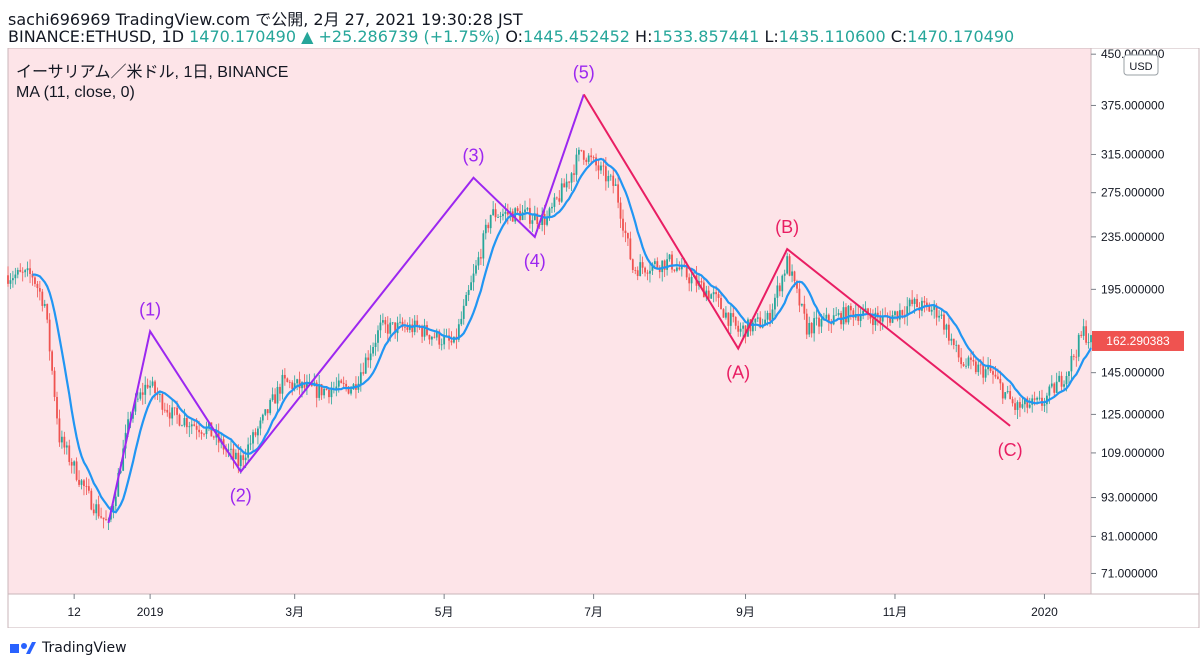  What do you see at coordinates (1124, 498) in the screenshot?
I see `price-tick: 93.000000` at bounding box center [1124, 498].